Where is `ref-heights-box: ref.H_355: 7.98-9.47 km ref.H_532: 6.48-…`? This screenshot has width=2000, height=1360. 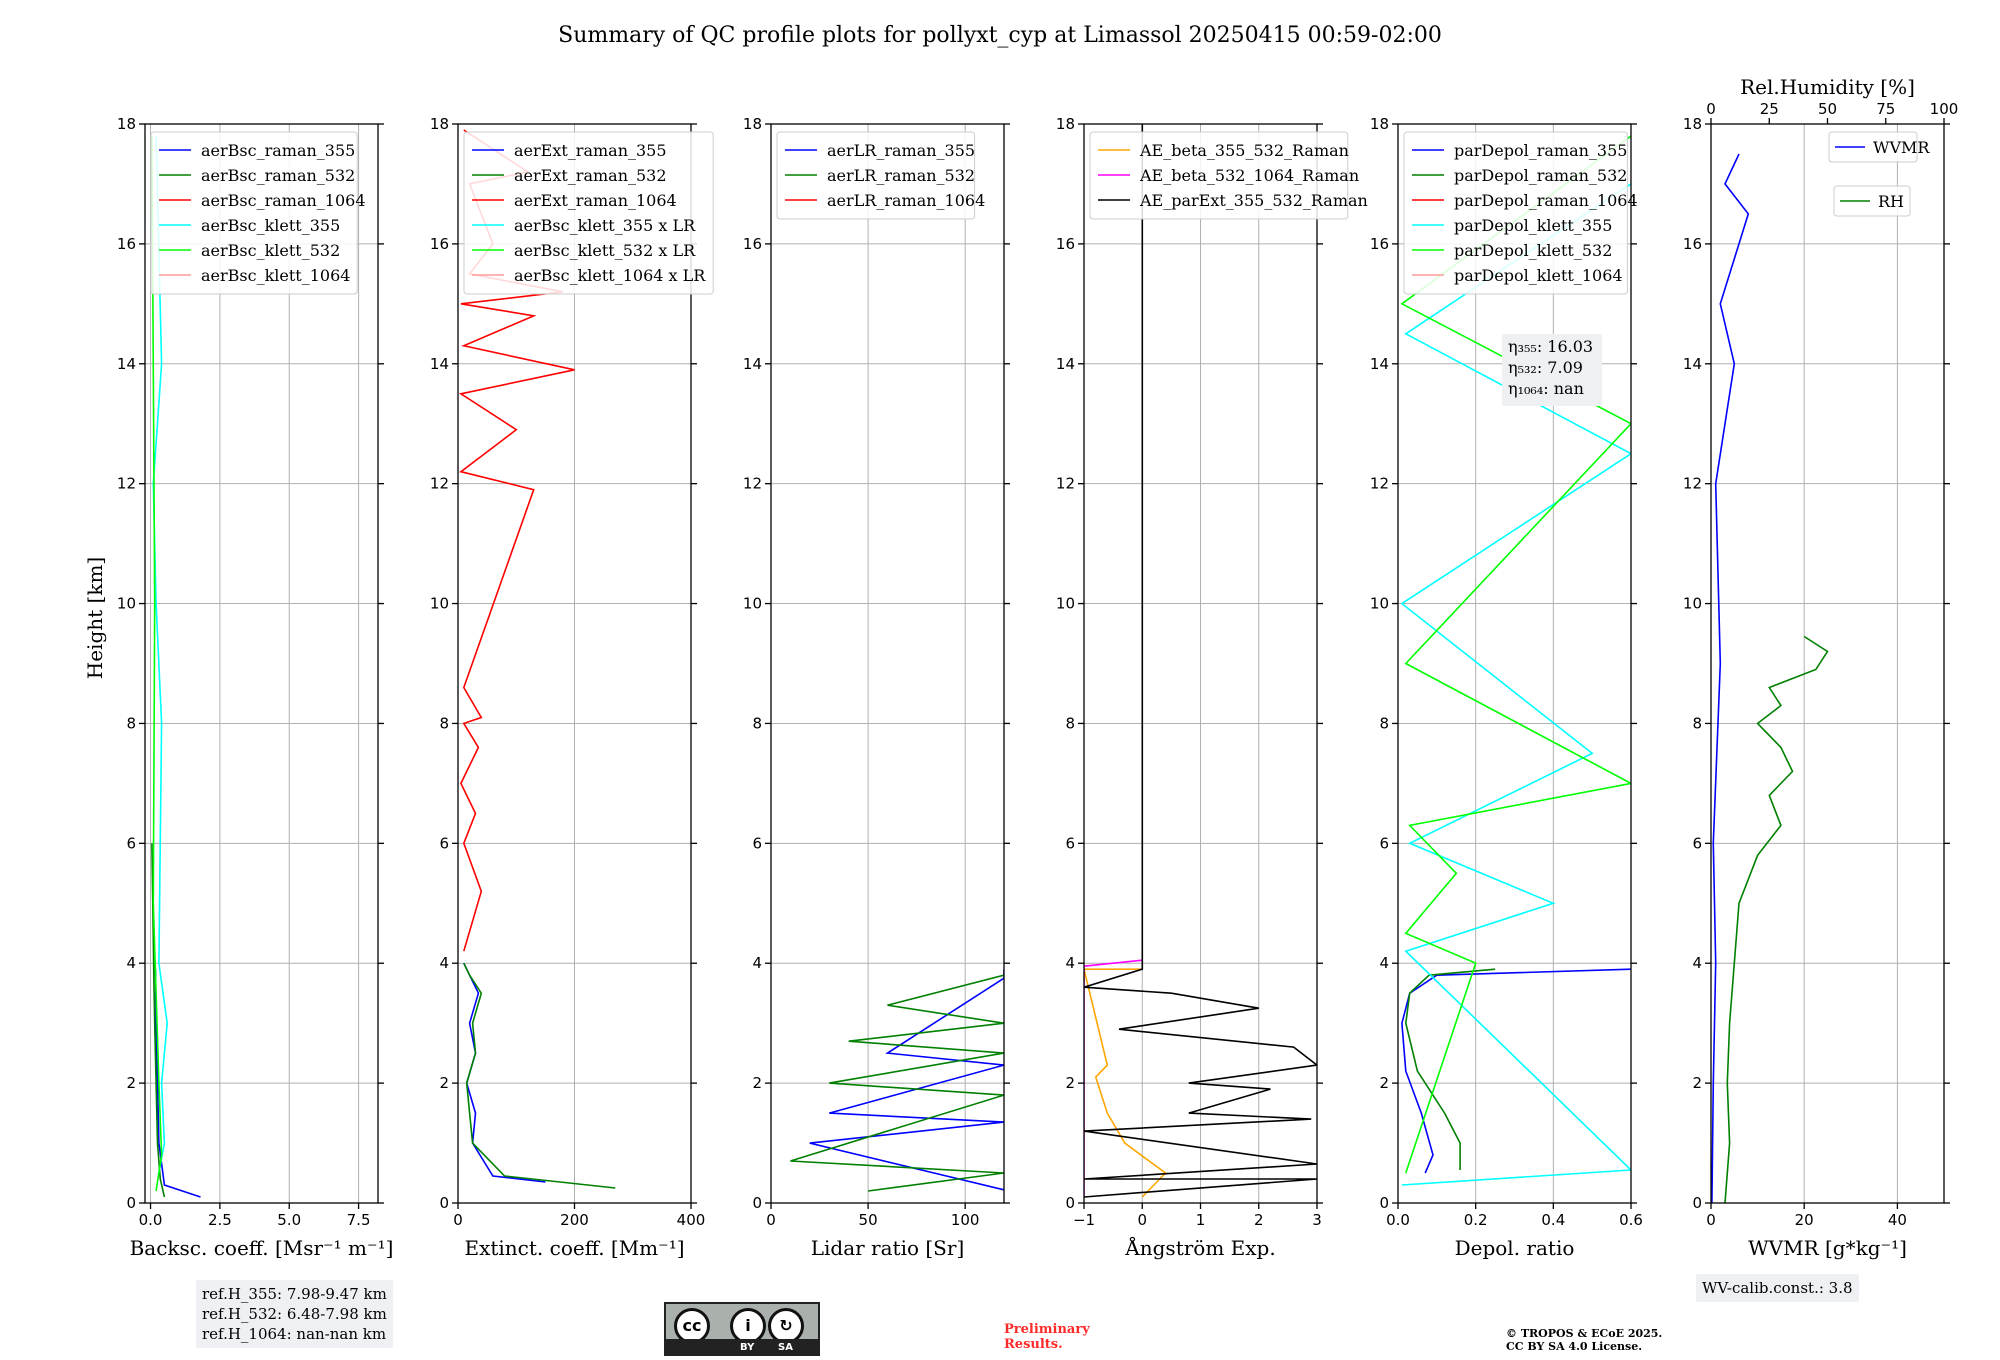 ref-heights-box: ref.H_355: 7.98-9.47 km ref.H_532: 6.48-… is located at coordinates (294, 1314).